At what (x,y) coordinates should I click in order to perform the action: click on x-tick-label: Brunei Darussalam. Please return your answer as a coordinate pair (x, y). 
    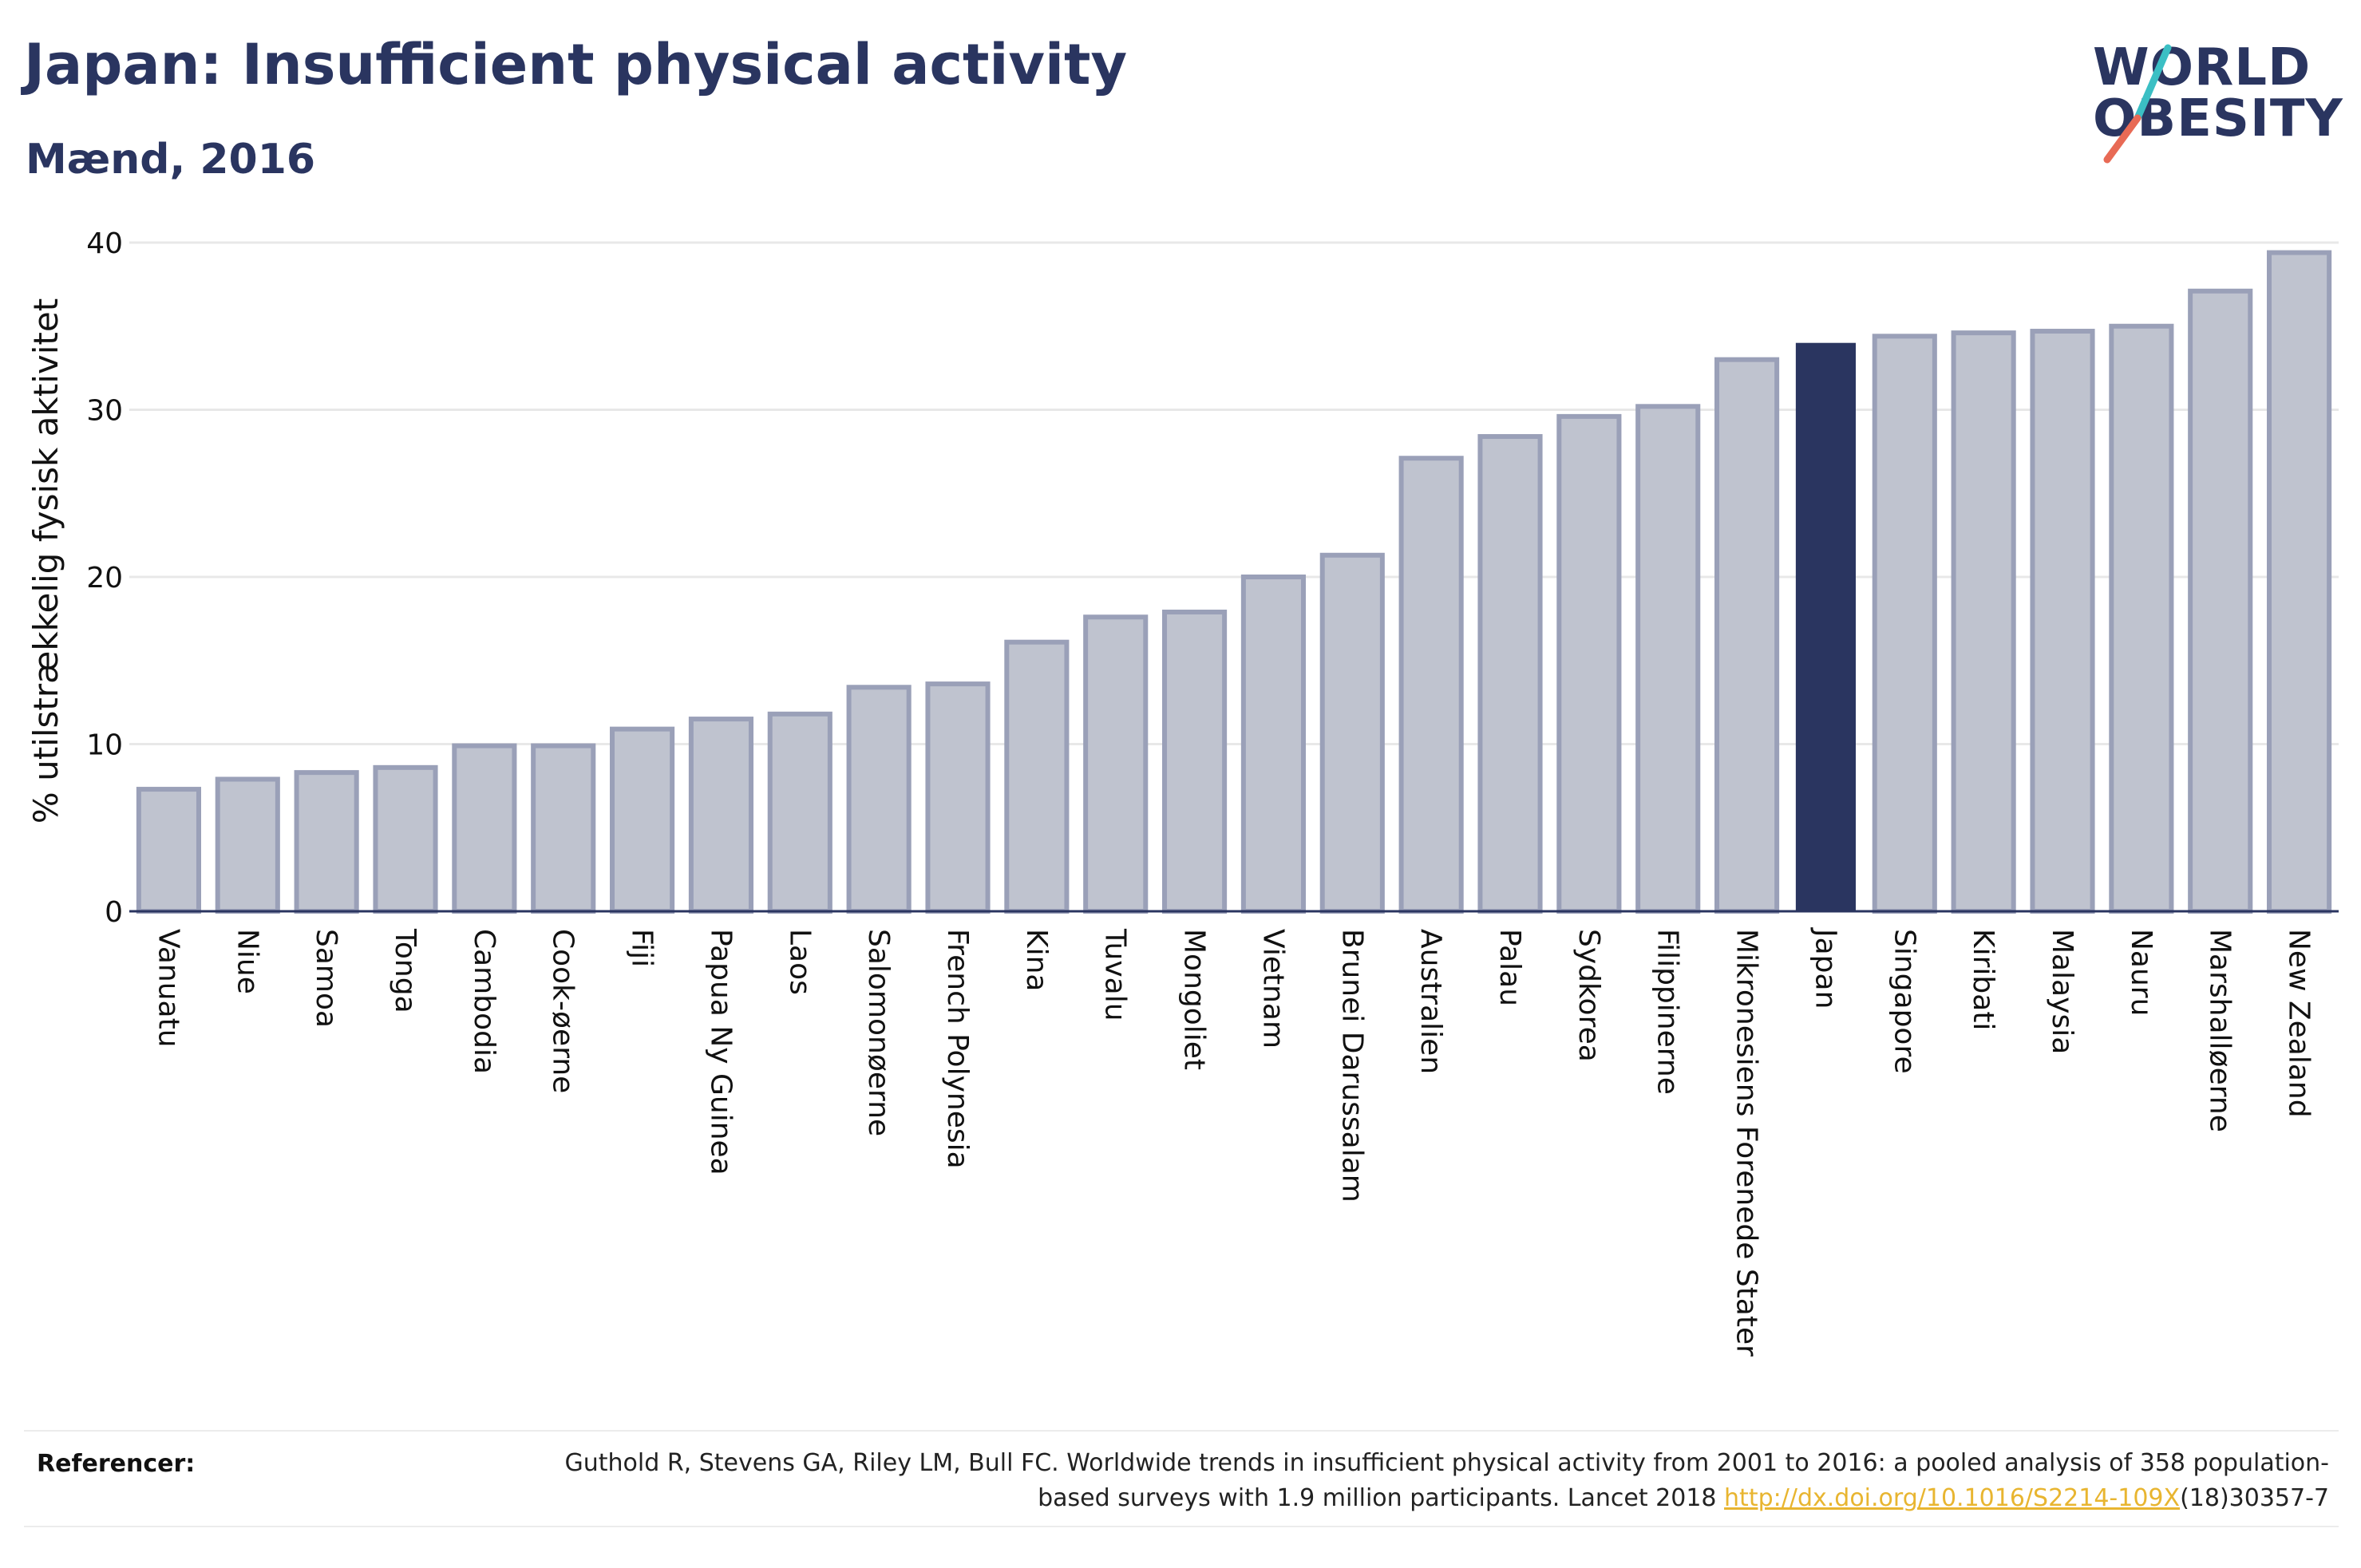
    Looking at the image, I should click on (1351, 1066).